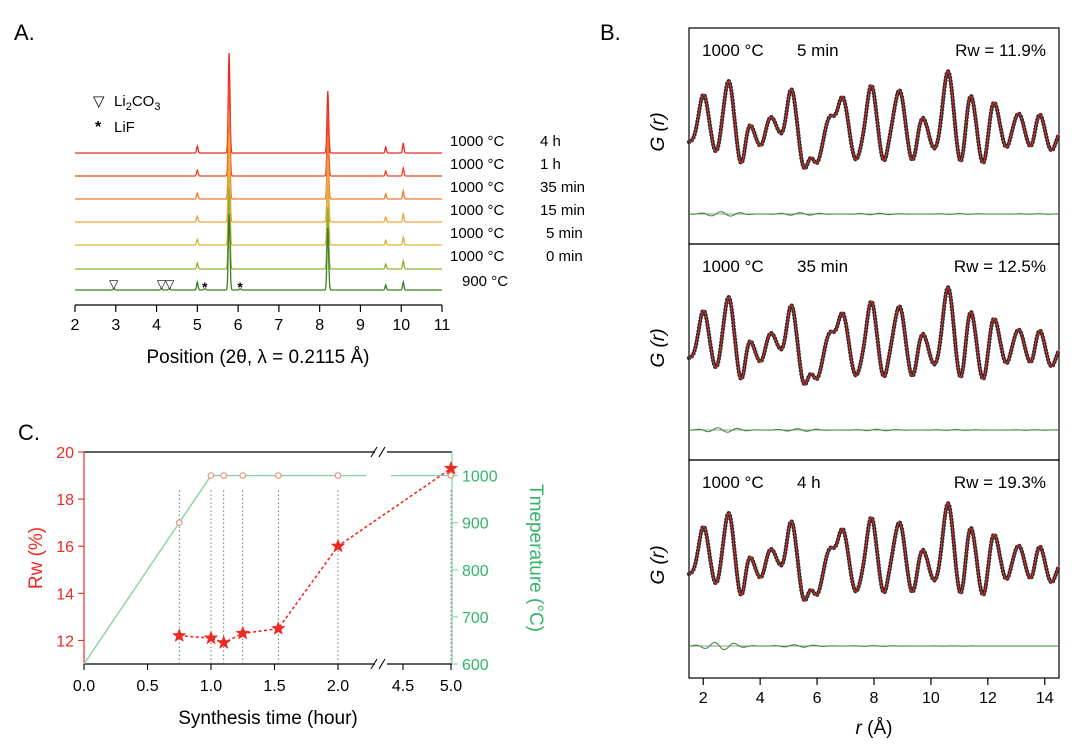  Describe the element at coordinates (99, 101) in the screenshot. I see `li2co3-marker-icon: ▽` at that location.